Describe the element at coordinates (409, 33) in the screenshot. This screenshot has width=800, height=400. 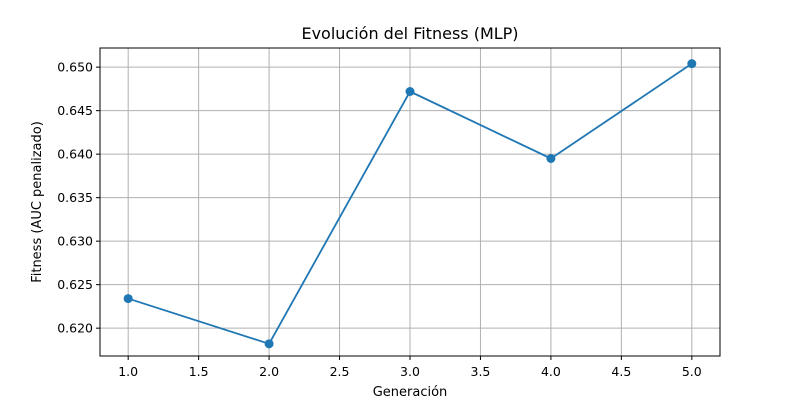
I see `chart-title: Evolución del Fitness (MLP)` at that location.